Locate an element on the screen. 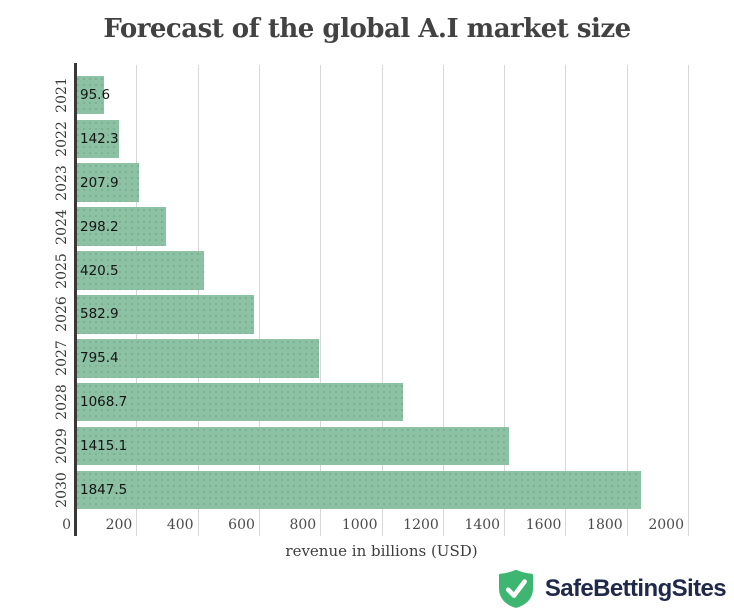 This screenshot has width=734, height=613. x-tick-label: 1400 is located at coordinates (482, 525).